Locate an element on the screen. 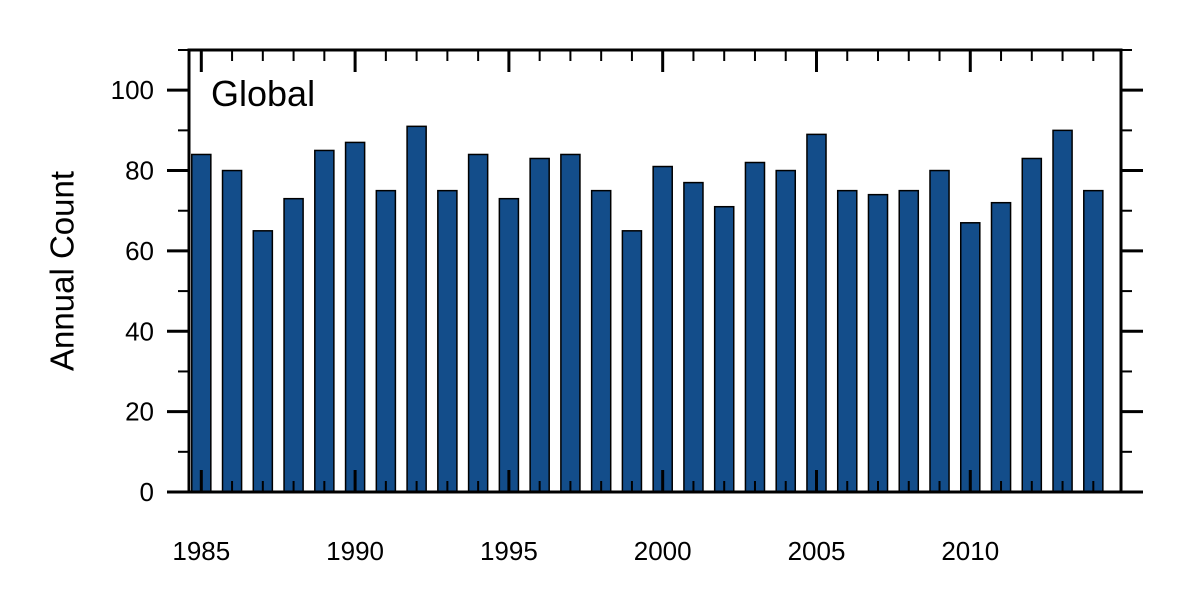  bar-1999 is located at coordinates (632, 361).